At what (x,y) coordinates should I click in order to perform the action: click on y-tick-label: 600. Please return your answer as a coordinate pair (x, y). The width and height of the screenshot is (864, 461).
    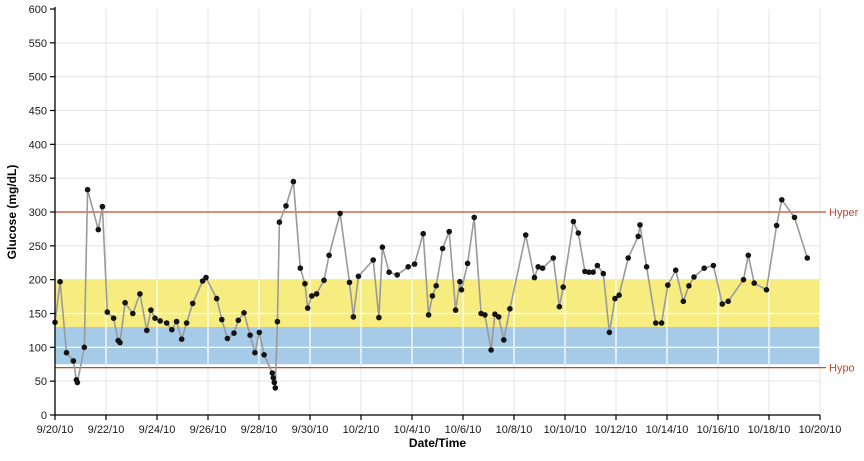
    Looking at the image, I should click on (38, 10).